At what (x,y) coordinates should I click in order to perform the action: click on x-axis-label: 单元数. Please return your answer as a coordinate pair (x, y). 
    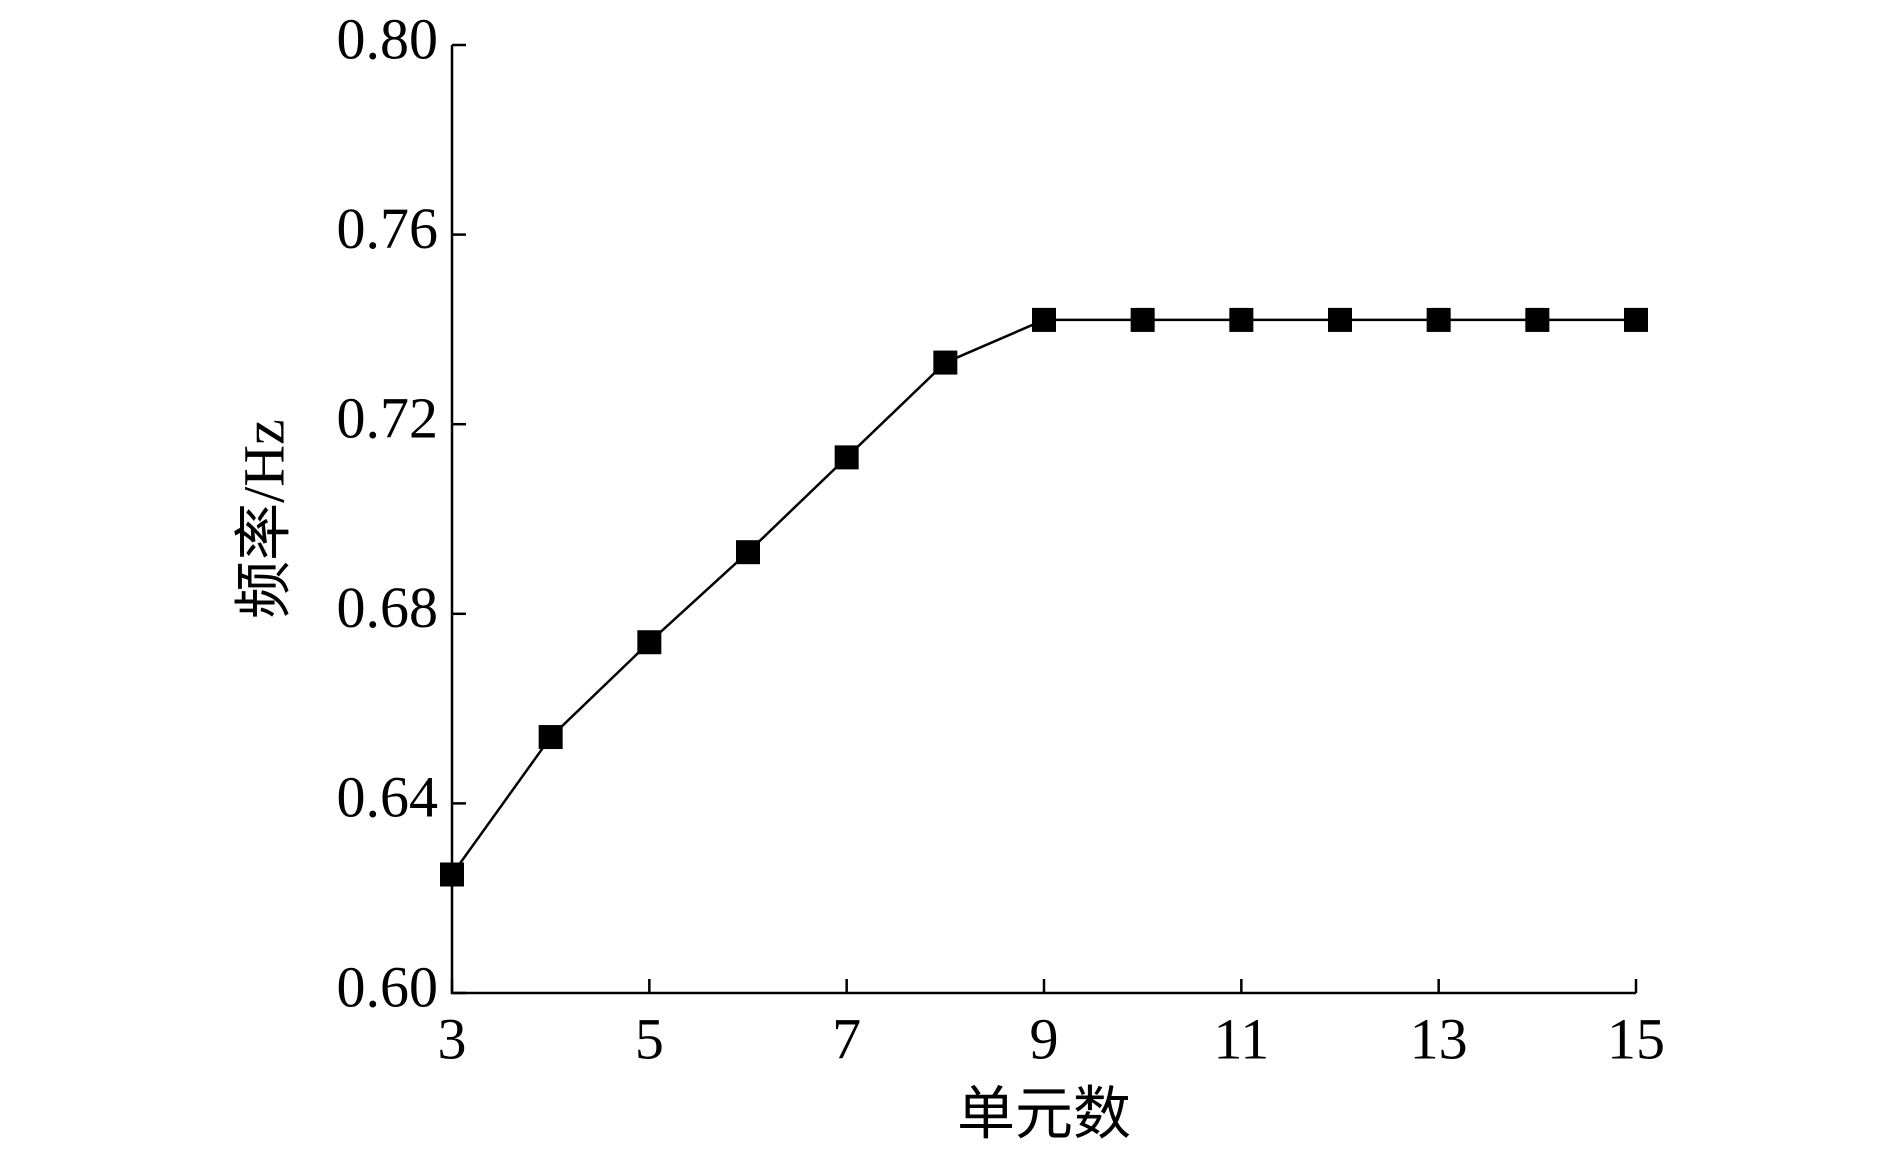
    Looking at the image, I should click on (1044, 1113).